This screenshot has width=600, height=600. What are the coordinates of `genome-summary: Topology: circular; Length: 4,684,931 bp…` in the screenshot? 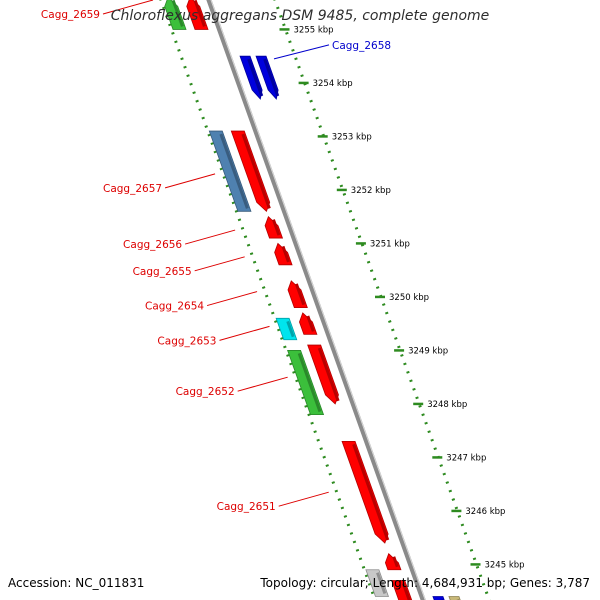 It's located at (425, 583).